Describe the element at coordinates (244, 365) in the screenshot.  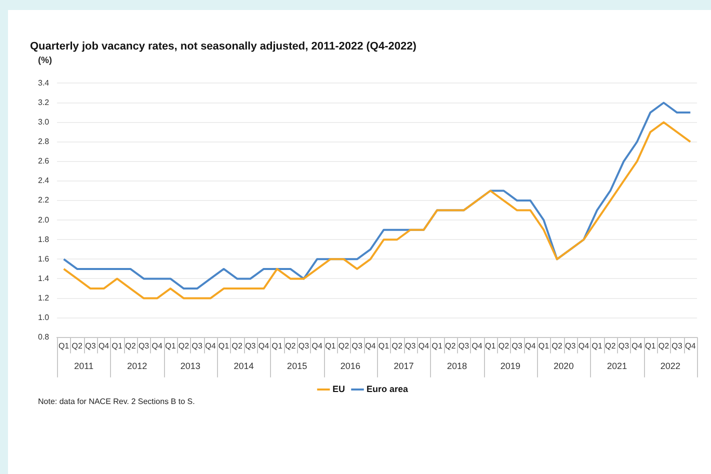
I see `text: 2014` at that location.